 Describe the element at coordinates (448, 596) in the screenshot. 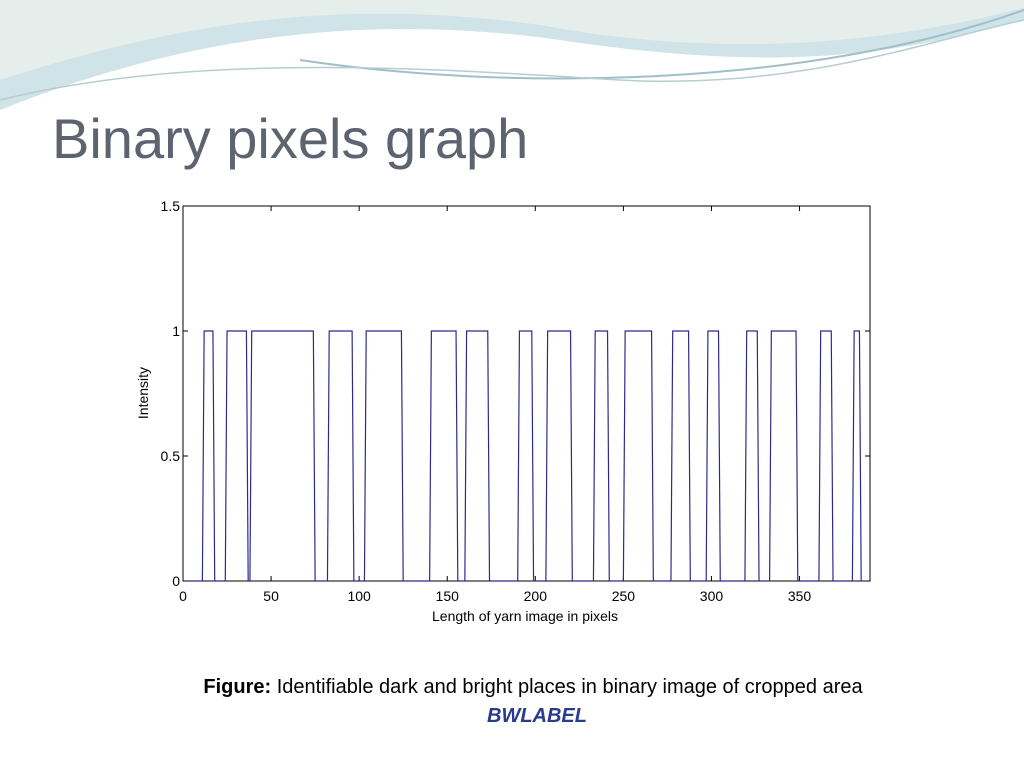

I see `x-tick-label: 150` at that location.